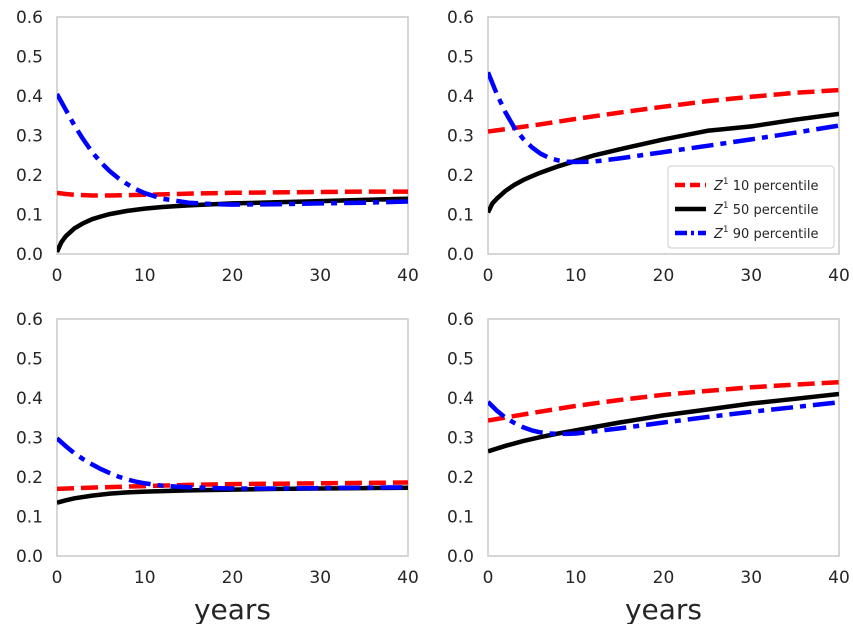 The width and height of the screenshot is (853, 624). What do you see at coordinates (765, 233) in the screenshot?
I see `legend-label-p90: Z1 90 percentile` at bounding box center [765, 233].